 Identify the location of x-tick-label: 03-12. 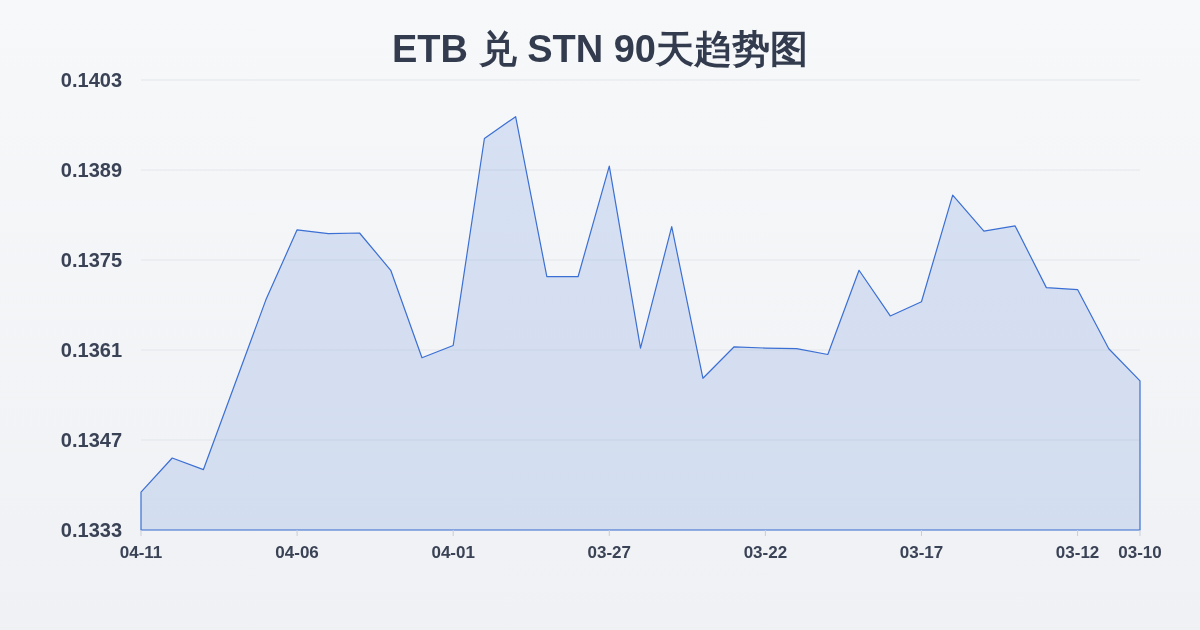
(1077, 552).